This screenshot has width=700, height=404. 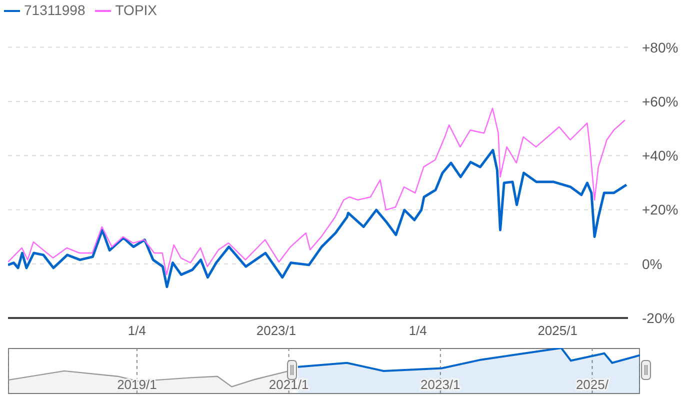 I want to click on x-tick-label: 2025/, so click(x=592, y=384).